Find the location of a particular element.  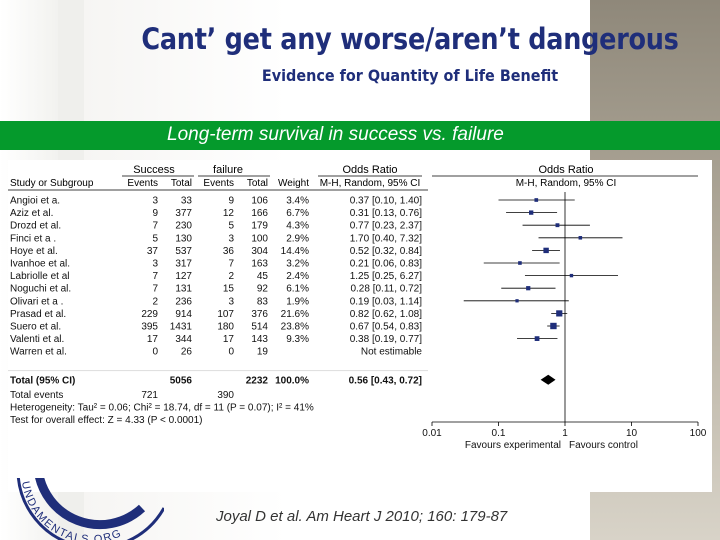

study-failure-total: 376 is located at coordinates (259, 314).